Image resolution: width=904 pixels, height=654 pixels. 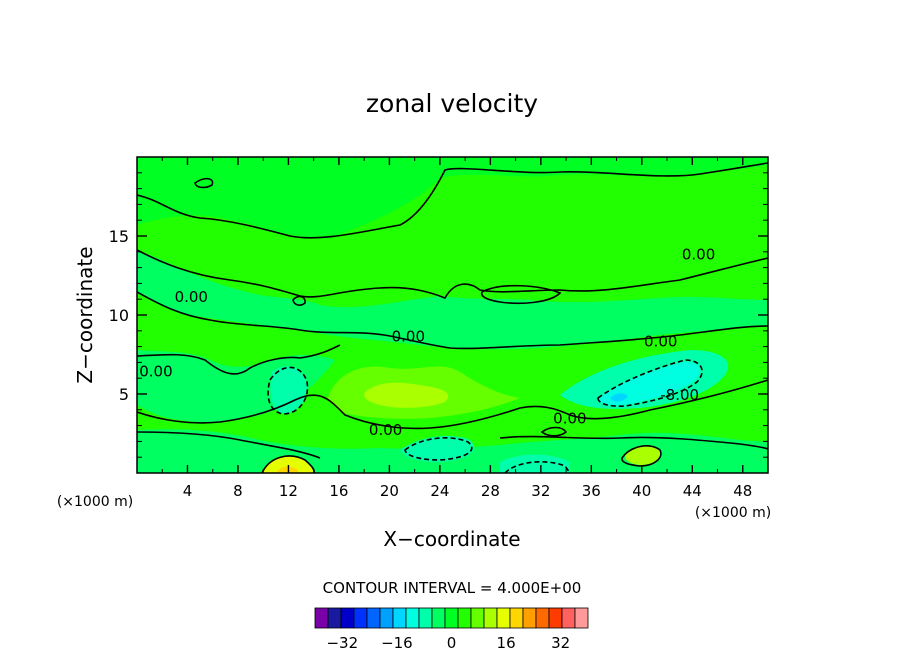 What do you see at coordinates (451, 539) in the screenshot?
I see `x-axis-title: X−coordinate` at bounding box center [451, 539].